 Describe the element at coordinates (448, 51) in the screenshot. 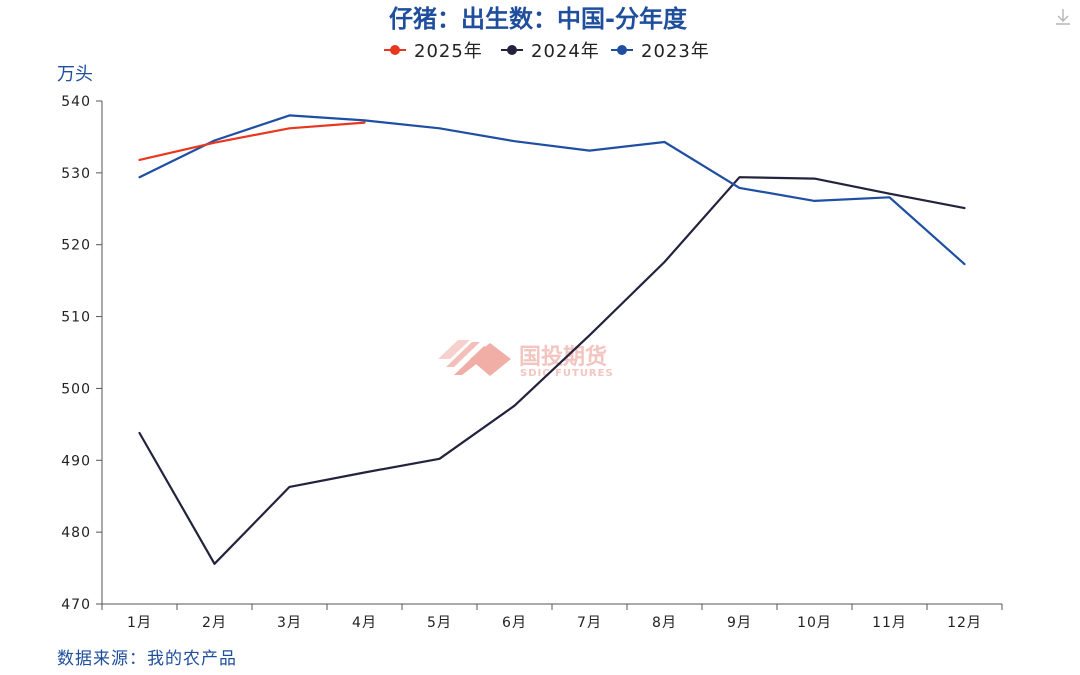

I see `legend-label: 2025年` at that location.